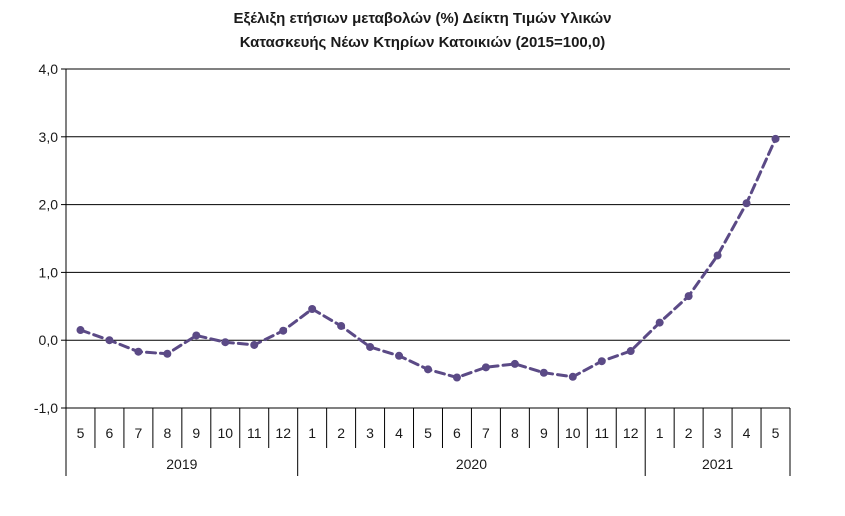  Describe the element at coordinates (49, 340) in the screenshot. I see `y-tick-label: 0,0` at that location.